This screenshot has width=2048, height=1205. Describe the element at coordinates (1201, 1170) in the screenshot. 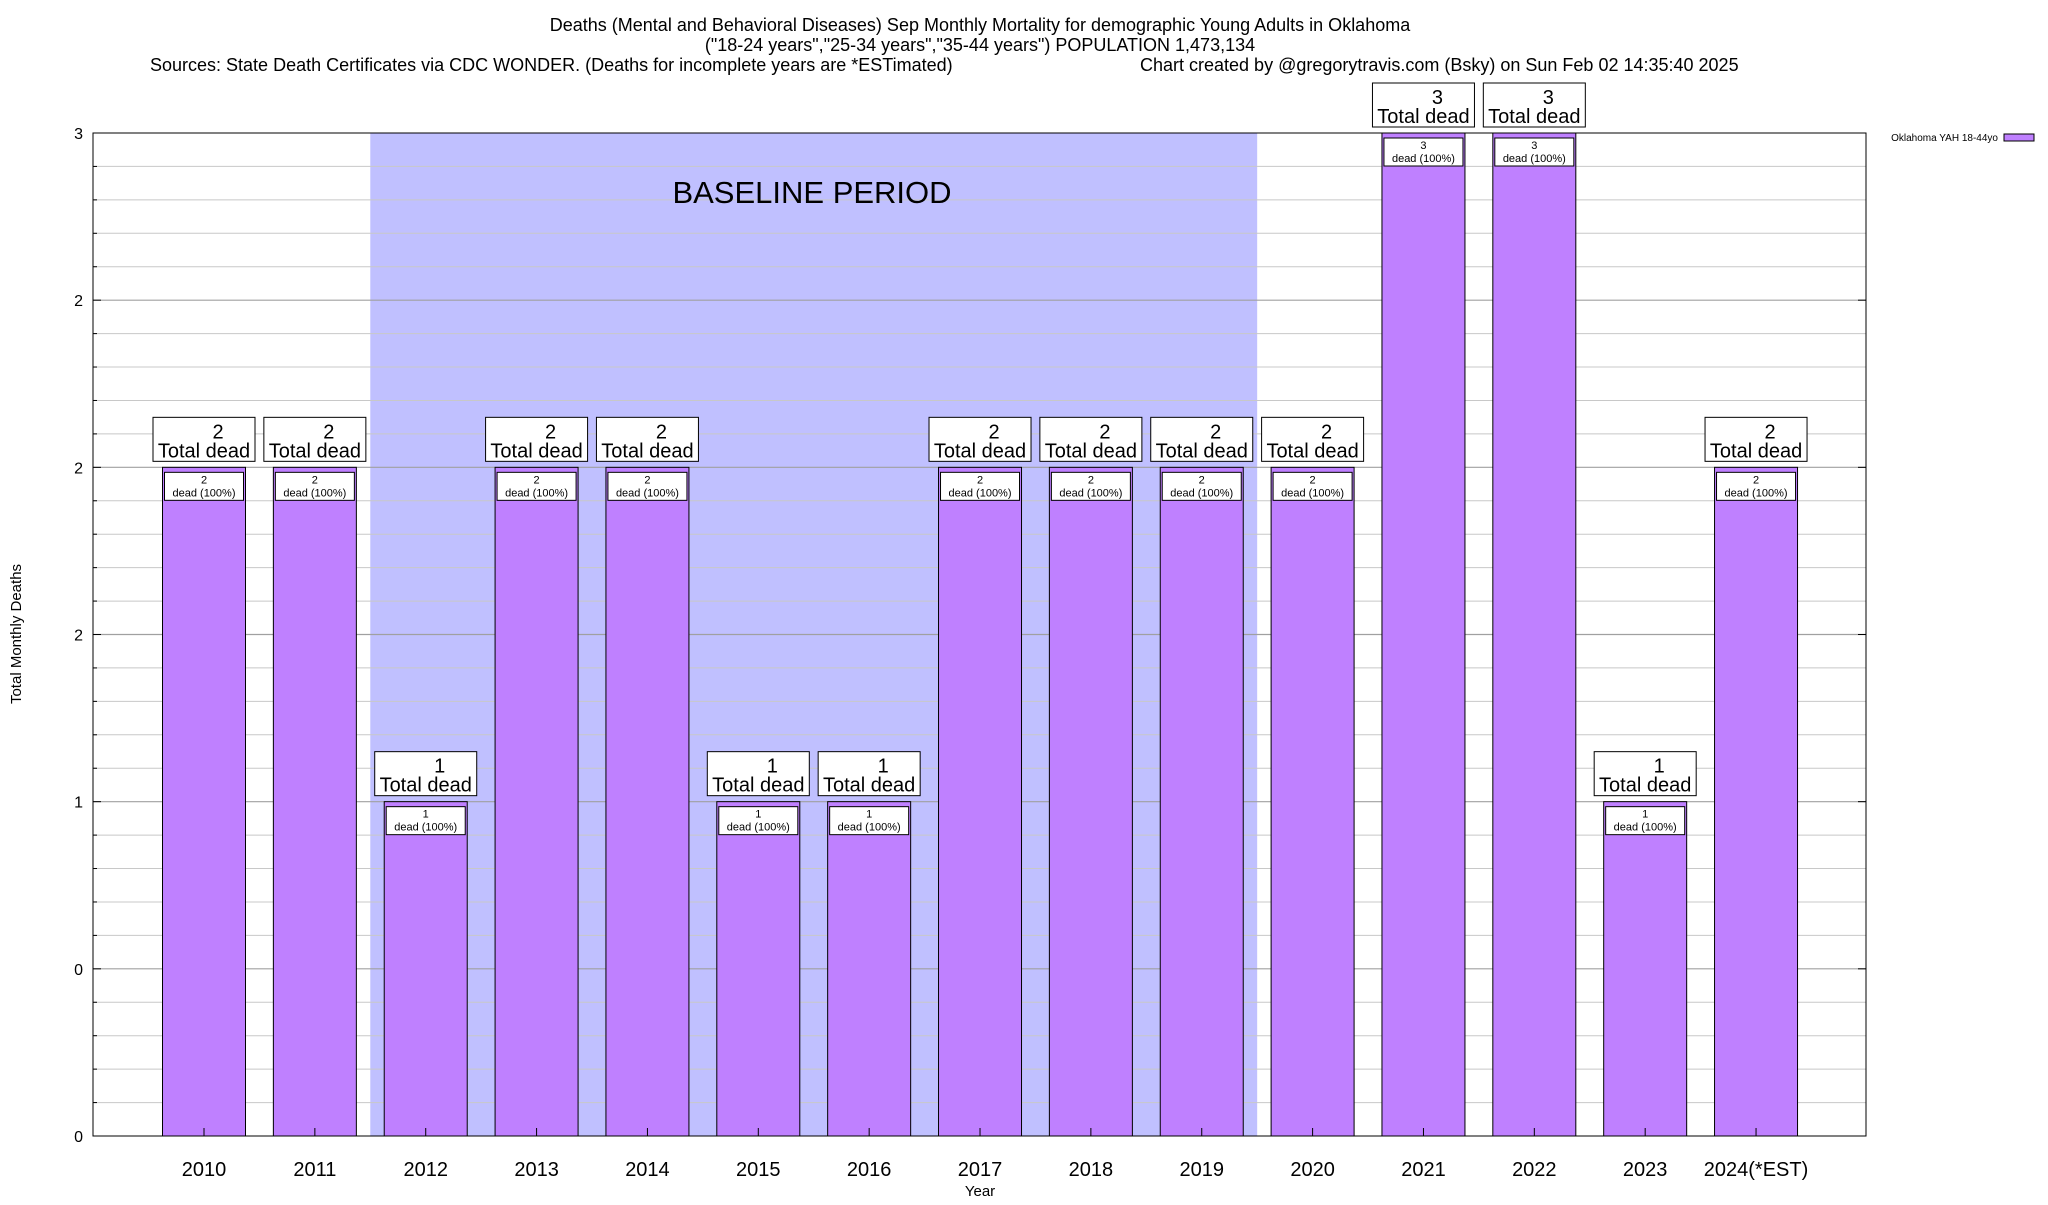

I see `x-tick-label: 2019` at that location.